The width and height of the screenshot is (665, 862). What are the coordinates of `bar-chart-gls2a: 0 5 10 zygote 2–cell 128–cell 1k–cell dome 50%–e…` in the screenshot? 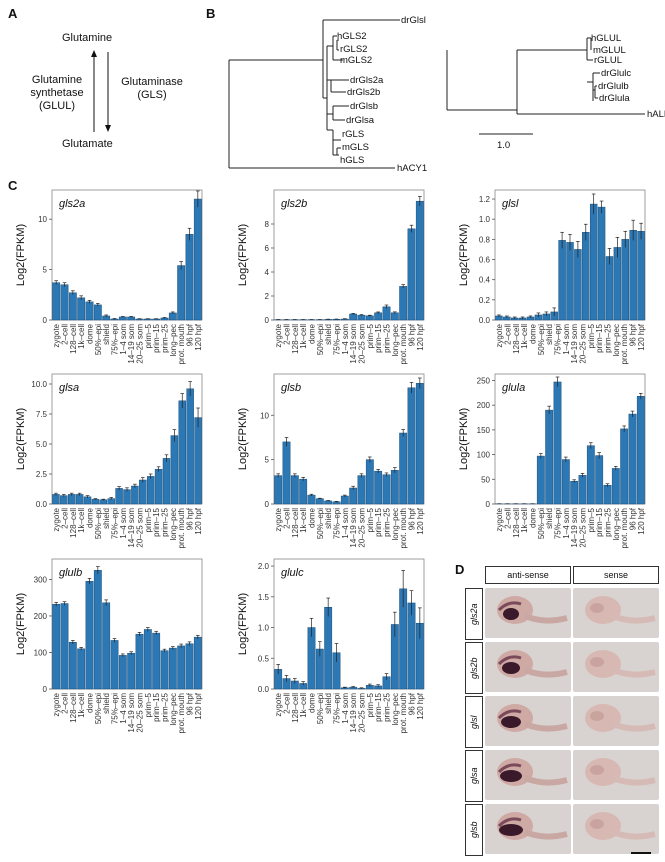 It's located at (109, 276).